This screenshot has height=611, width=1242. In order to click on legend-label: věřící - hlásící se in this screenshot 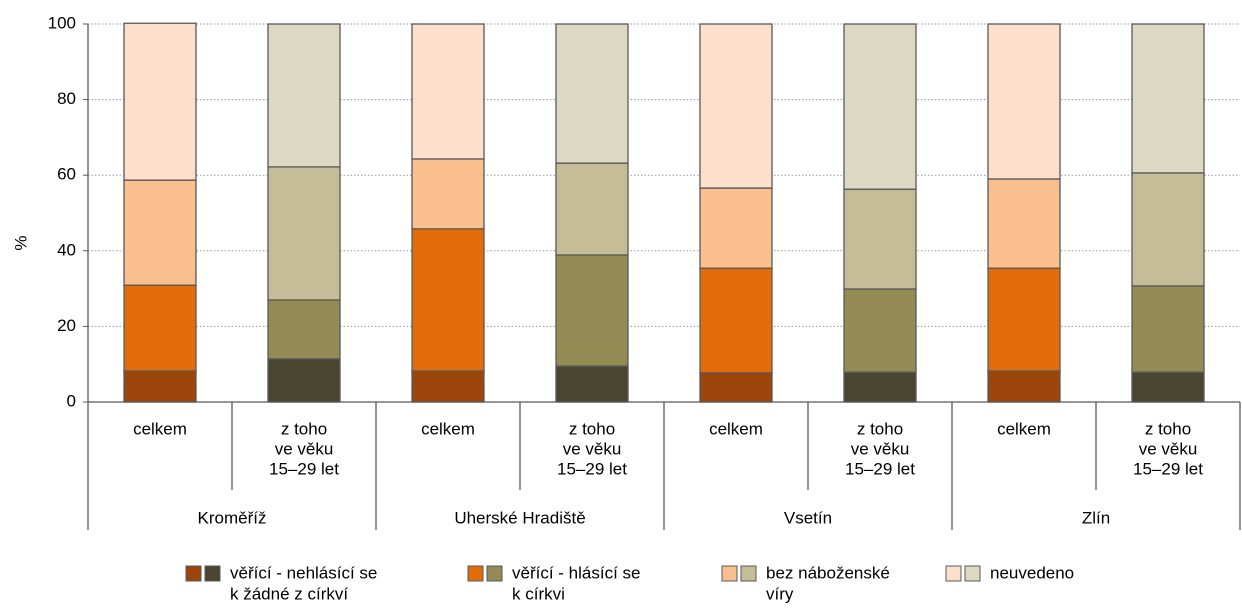, I will do `click(576, 572)`.